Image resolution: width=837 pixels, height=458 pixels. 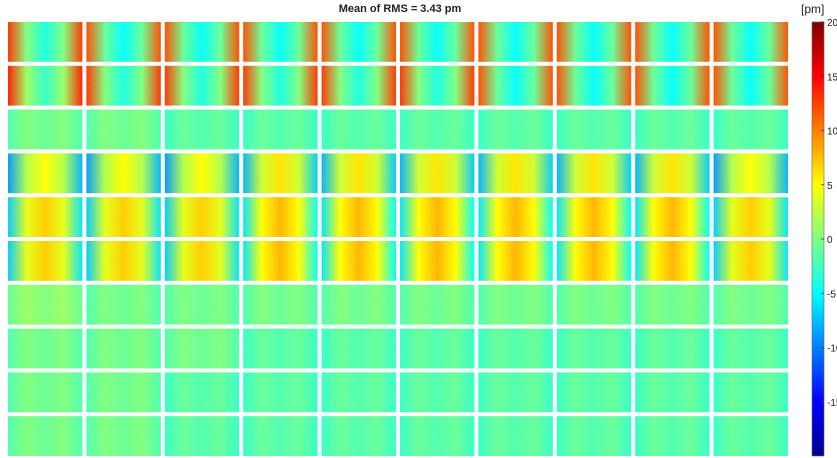 I want to click on colorbar-unit-label: [pm], so click(x=813, y=9).